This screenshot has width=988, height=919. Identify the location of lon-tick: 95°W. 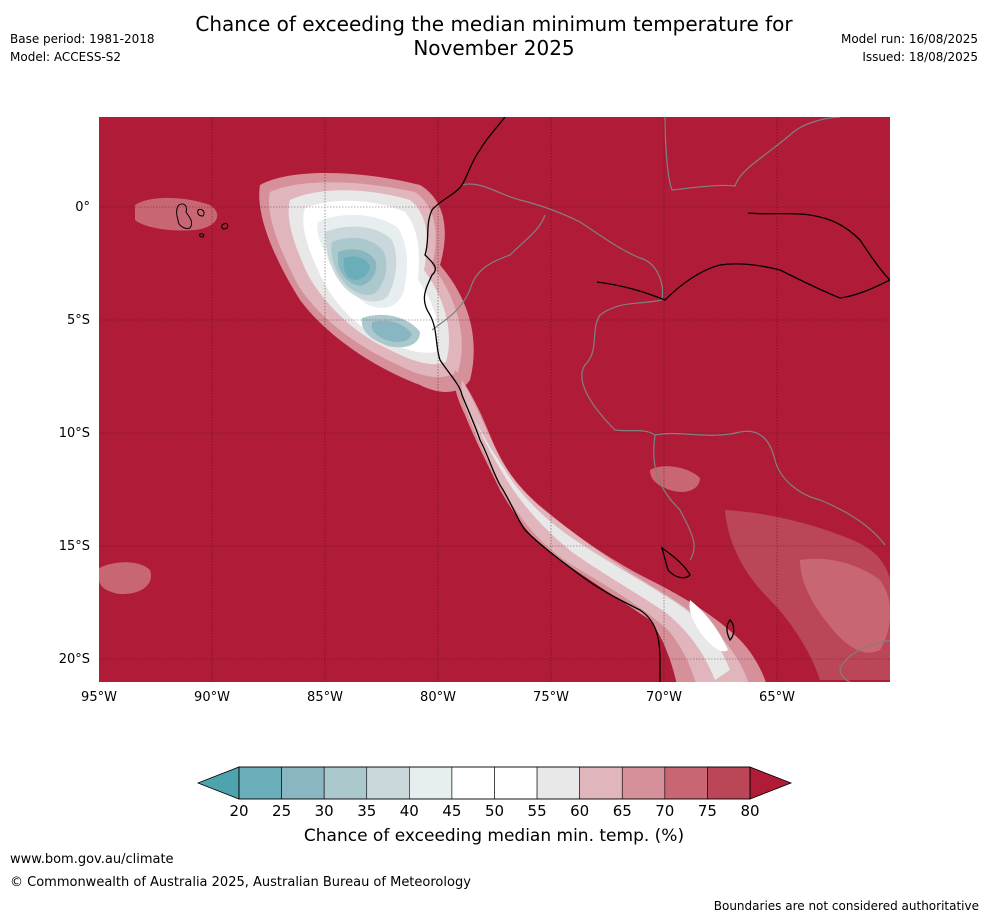
(99, 697).